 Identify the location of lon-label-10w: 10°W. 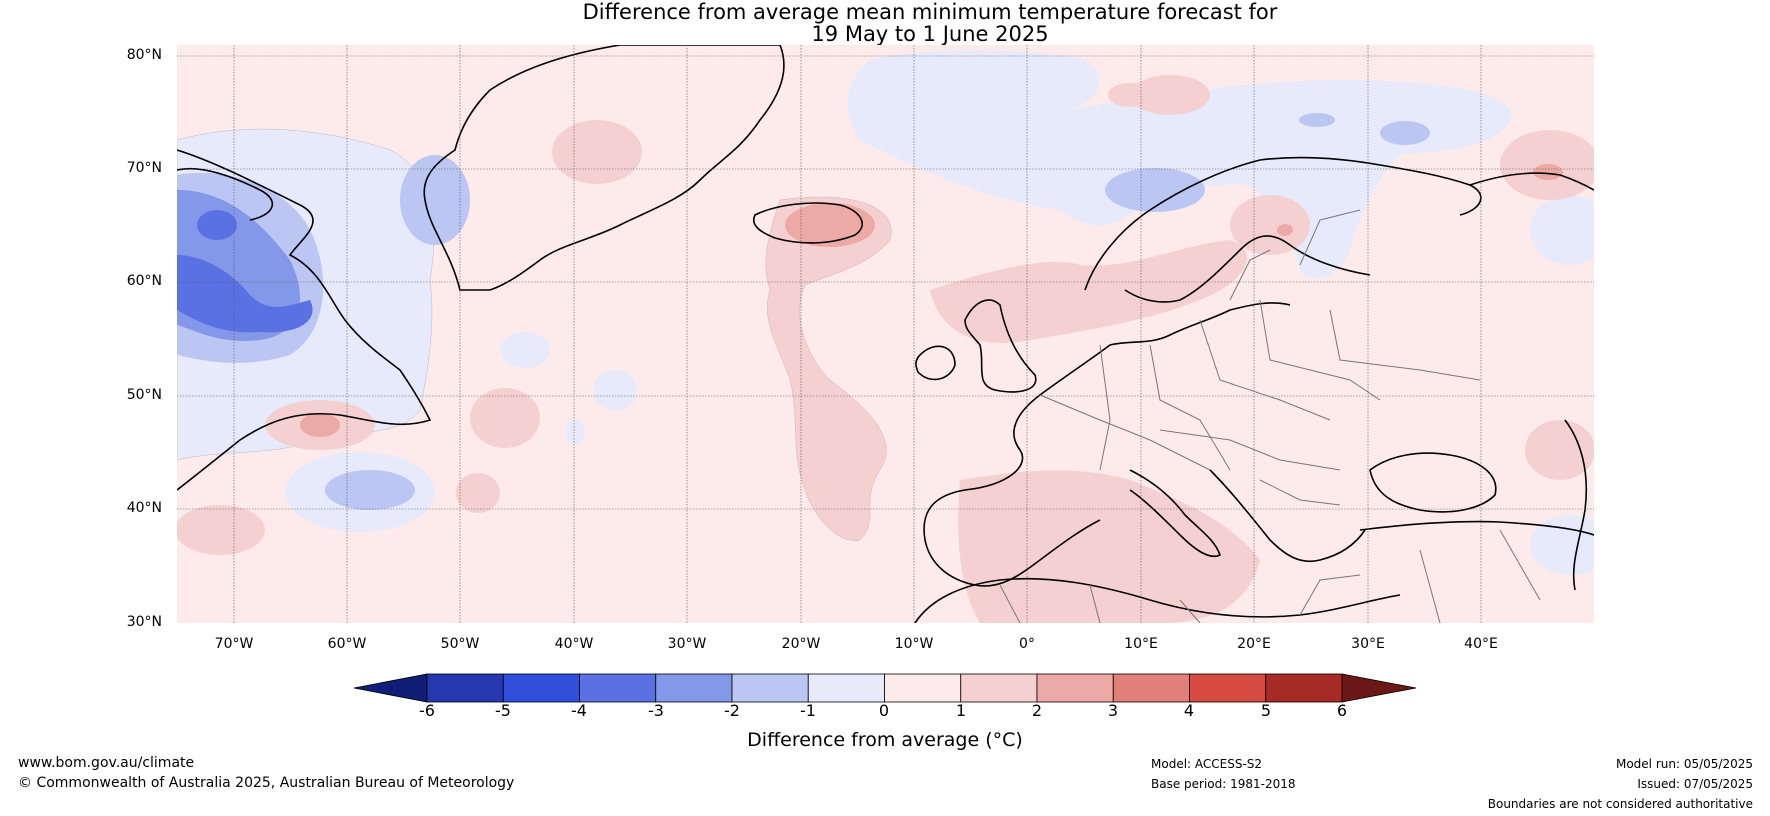
(914, 644).